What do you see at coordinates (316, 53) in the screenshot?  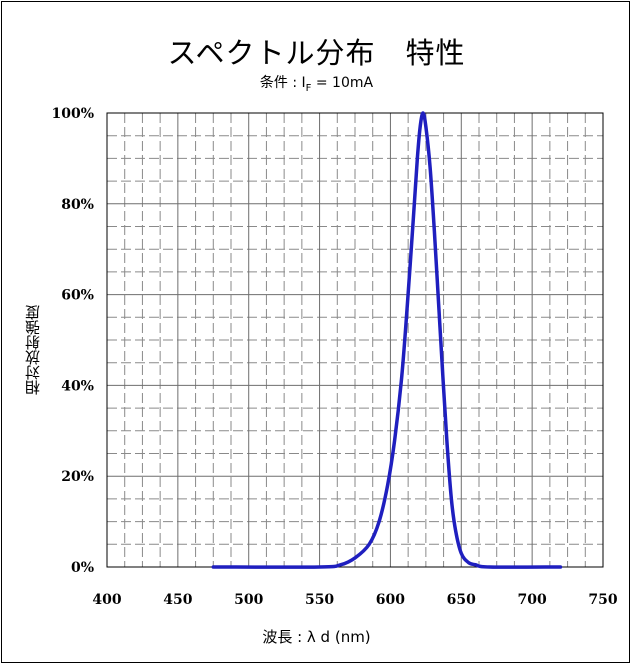 I see `chart-title: スペクトル分布 特性` at bounding box center [316, 53].